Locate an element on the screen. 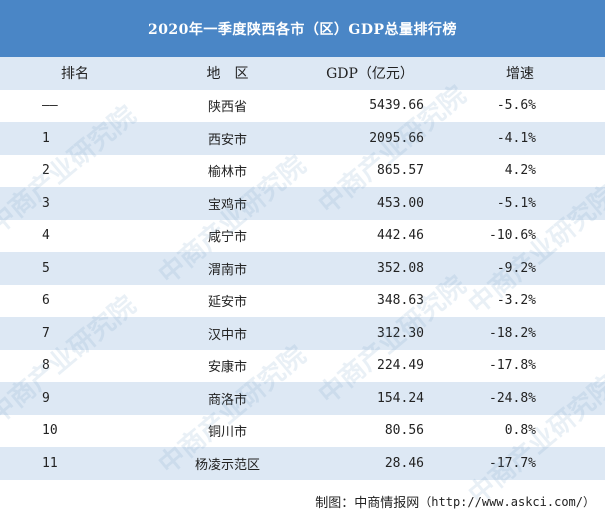  gdp-value: 154.24 is located at coordinates (400, 398).